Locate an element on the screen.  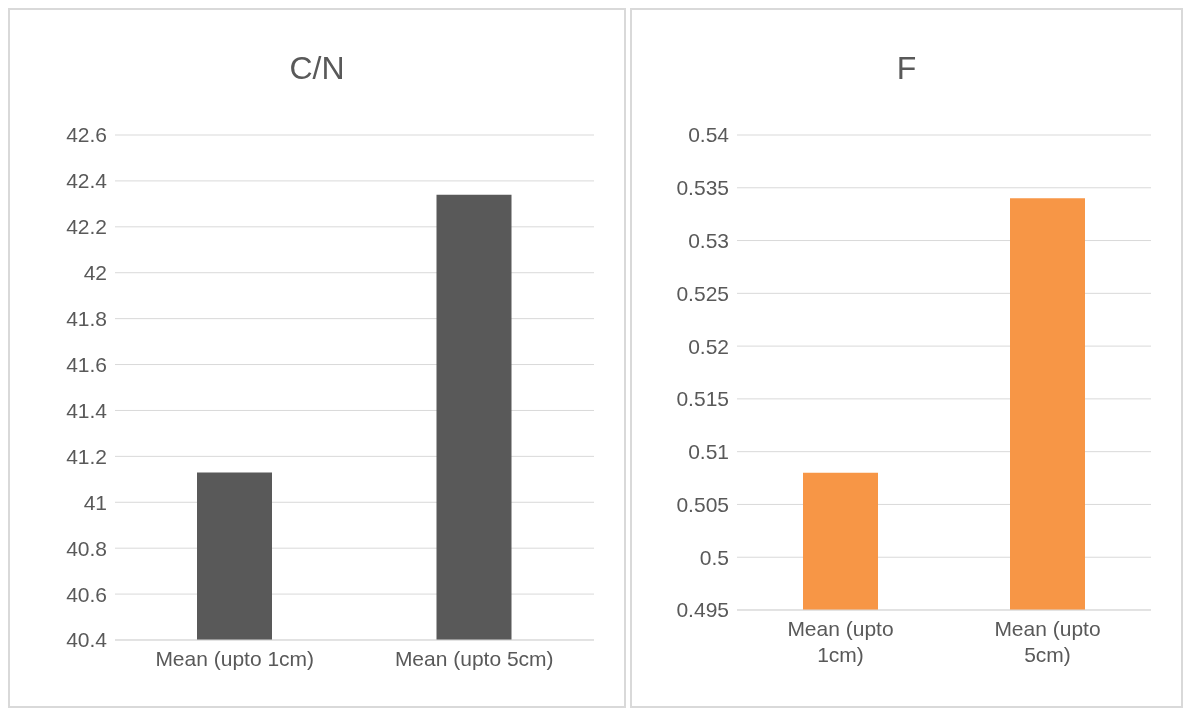
y-tick-label: 41.2 is located at coordinates (86, 456).